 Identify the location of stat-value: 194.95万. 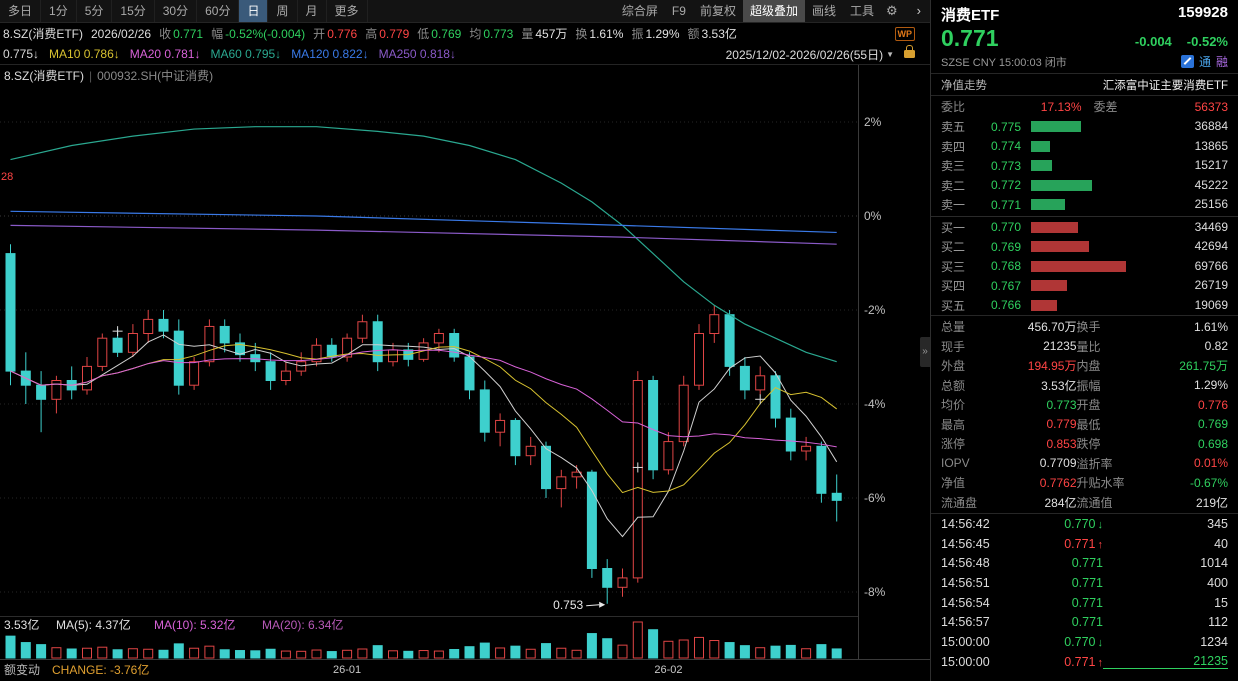
(1052, 366).